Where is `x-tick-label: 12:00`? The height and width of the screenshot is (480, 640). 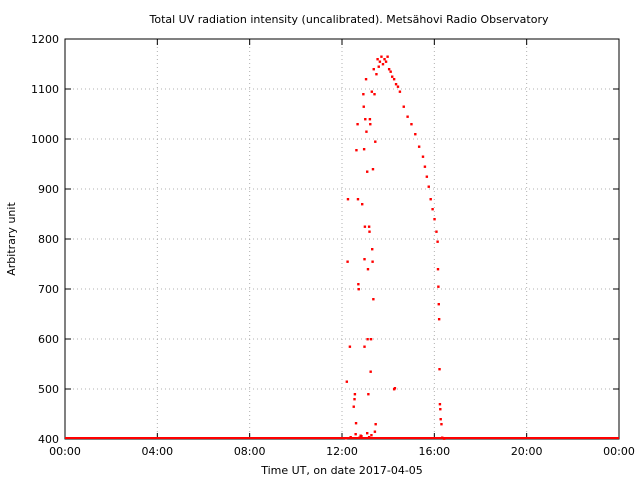
x-tick-label: 12:00 is located at coordinates (342, 451).